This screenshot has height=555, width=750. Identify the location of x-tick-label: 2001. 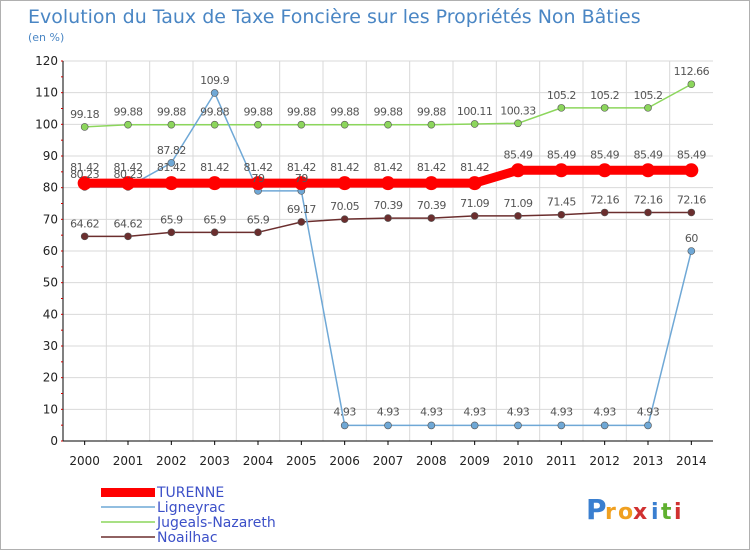
(128, 461).